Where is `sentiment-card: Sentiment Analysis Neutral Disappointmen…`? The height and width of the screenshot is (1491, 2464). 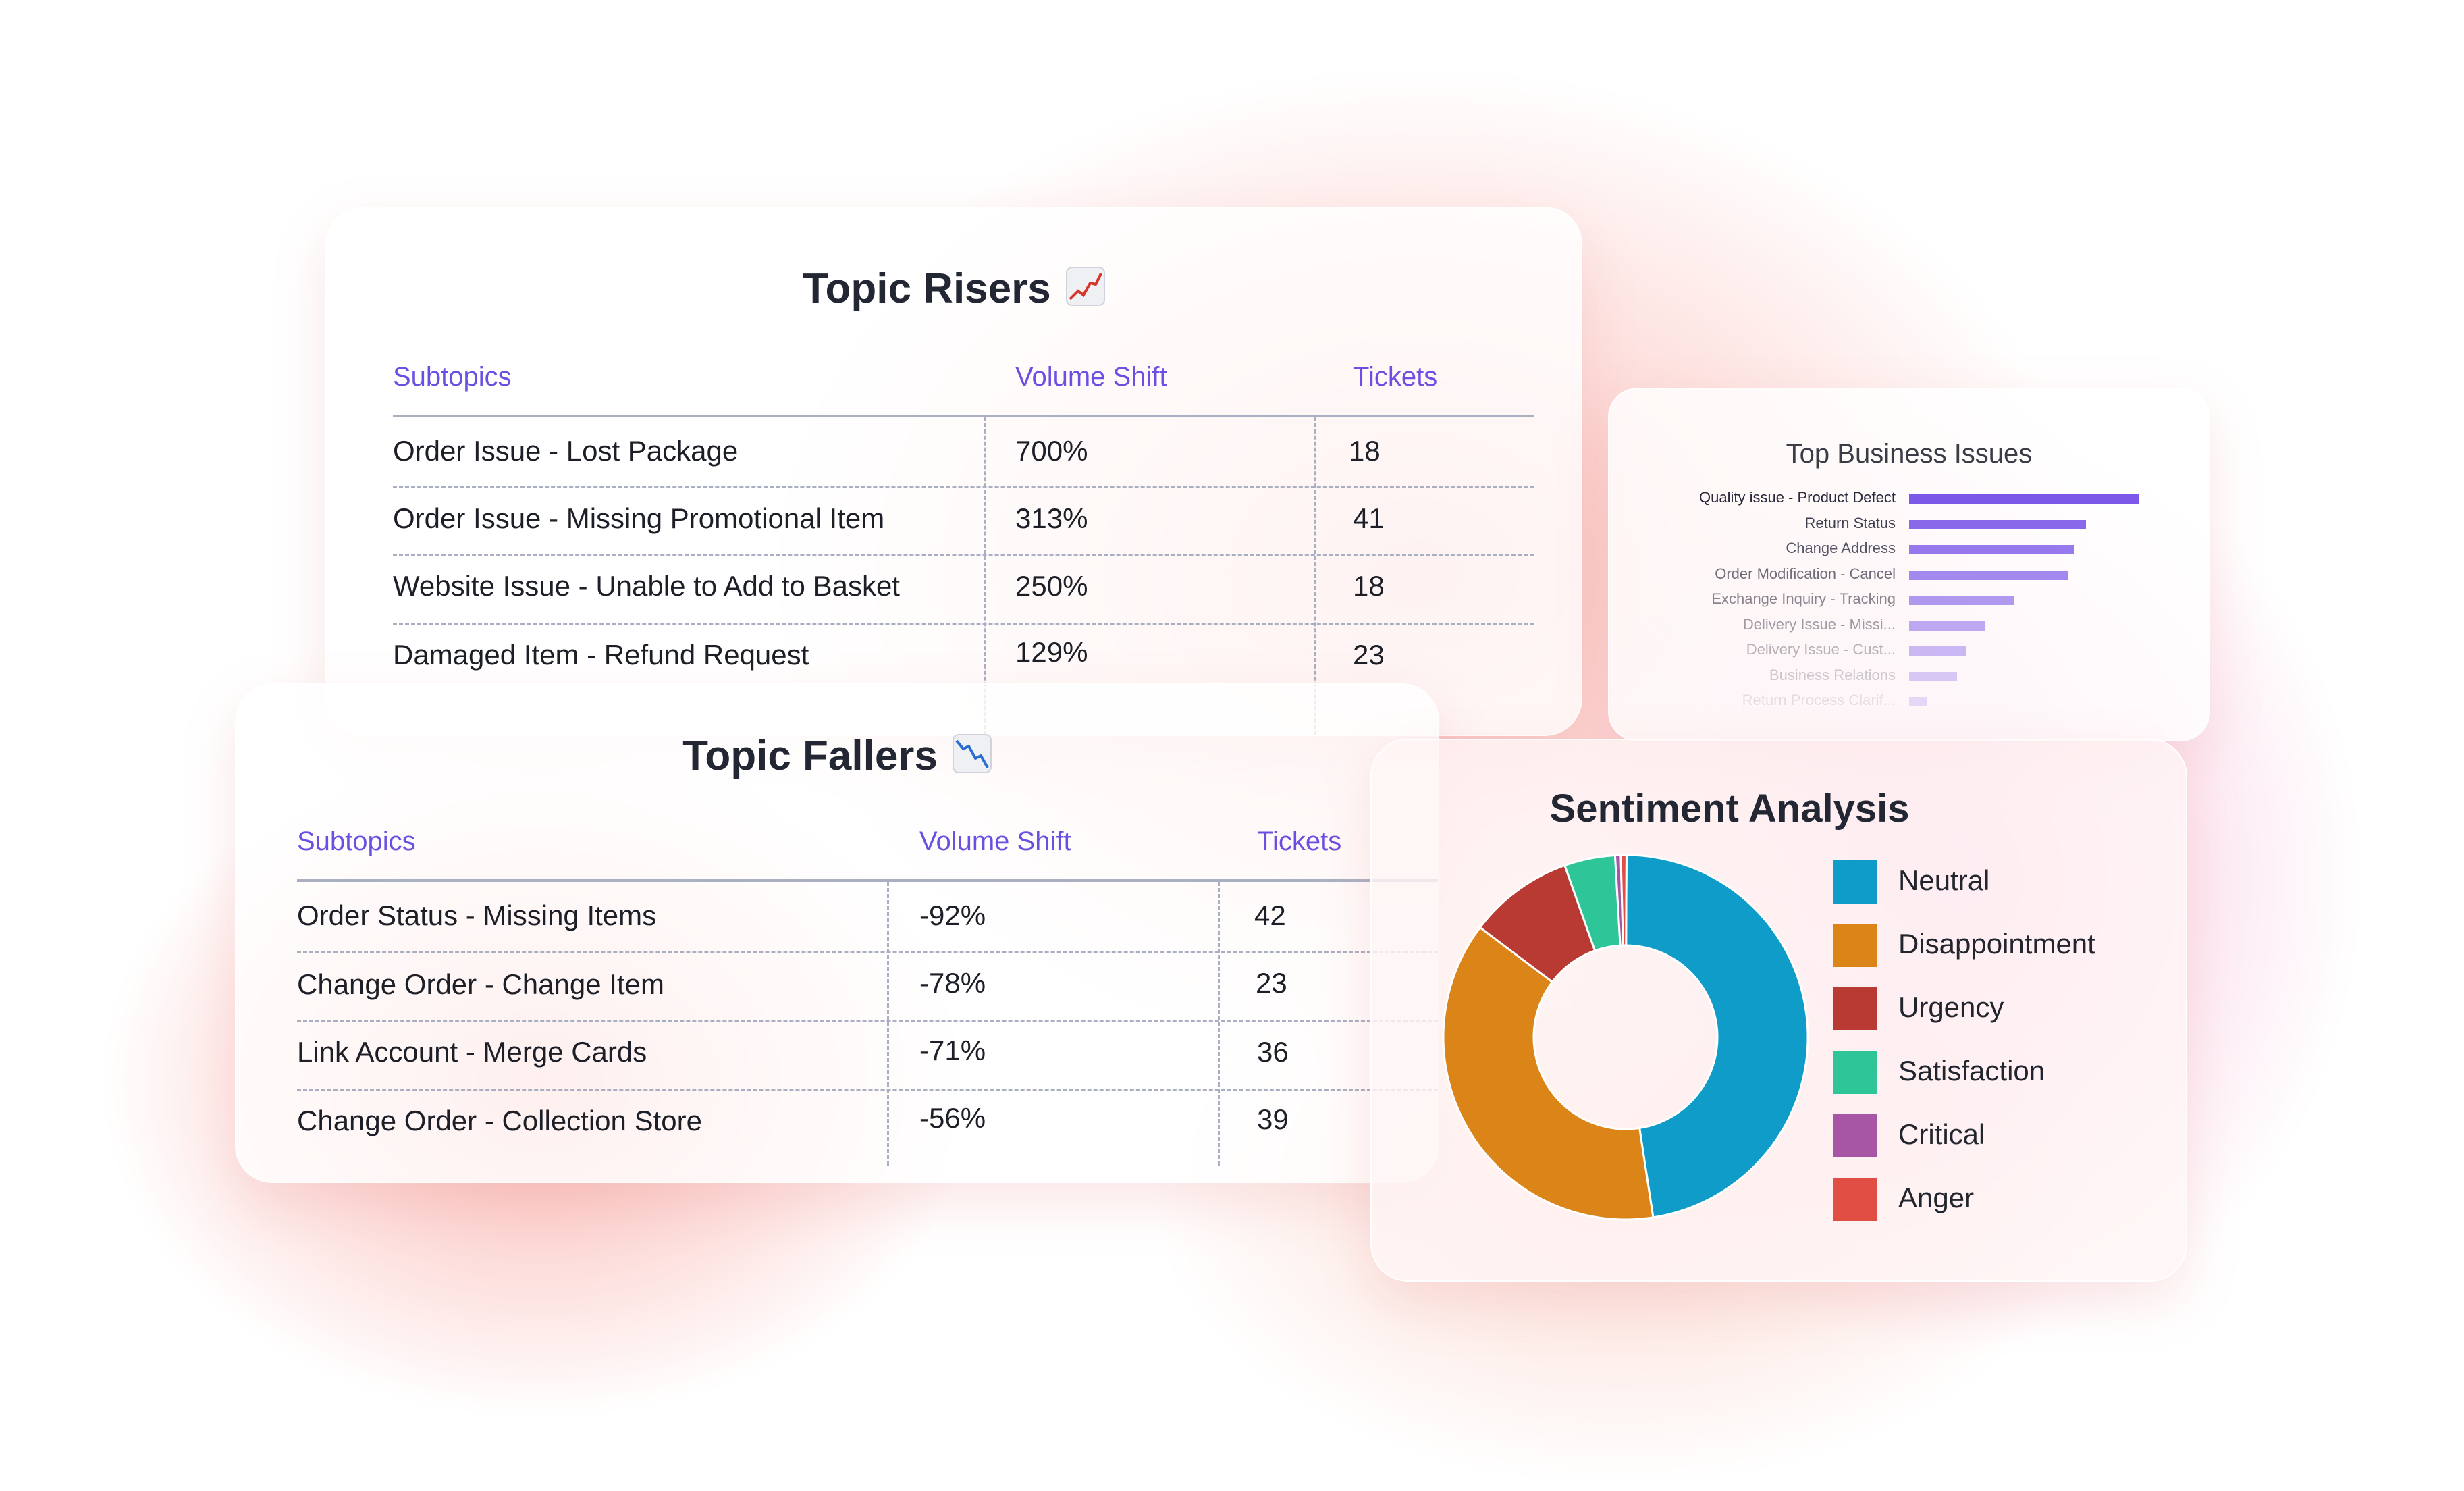 sentiment-card: Sentiment Analysis Neutral Disappointmen… is located at coordinates (1778, 1010).